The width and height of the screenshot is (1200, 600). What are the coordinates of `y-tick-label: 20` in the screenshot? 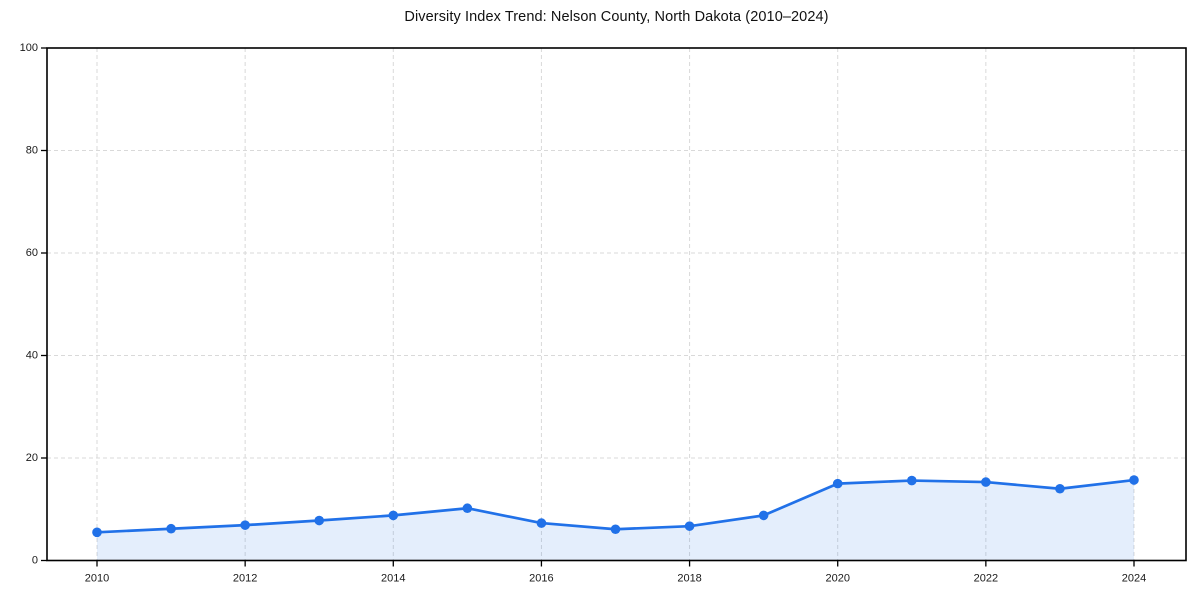 It's located at (32, 458).